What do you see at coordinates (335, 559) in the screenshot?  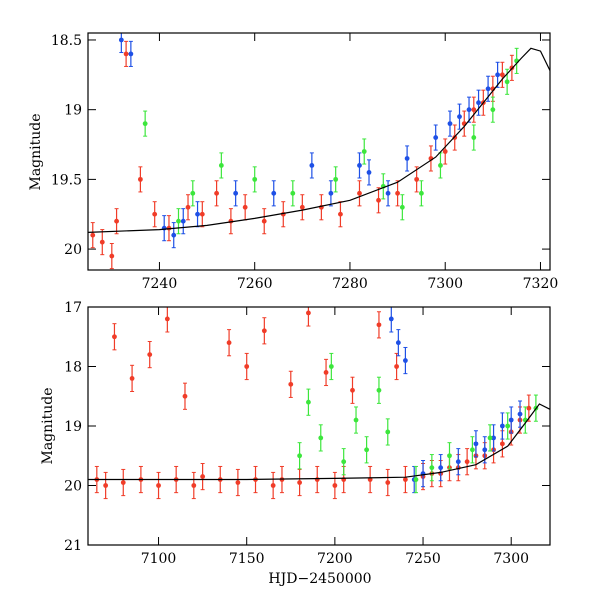 I see `bottom-x-tick-label: 7200` at bounding box center [335, 559].